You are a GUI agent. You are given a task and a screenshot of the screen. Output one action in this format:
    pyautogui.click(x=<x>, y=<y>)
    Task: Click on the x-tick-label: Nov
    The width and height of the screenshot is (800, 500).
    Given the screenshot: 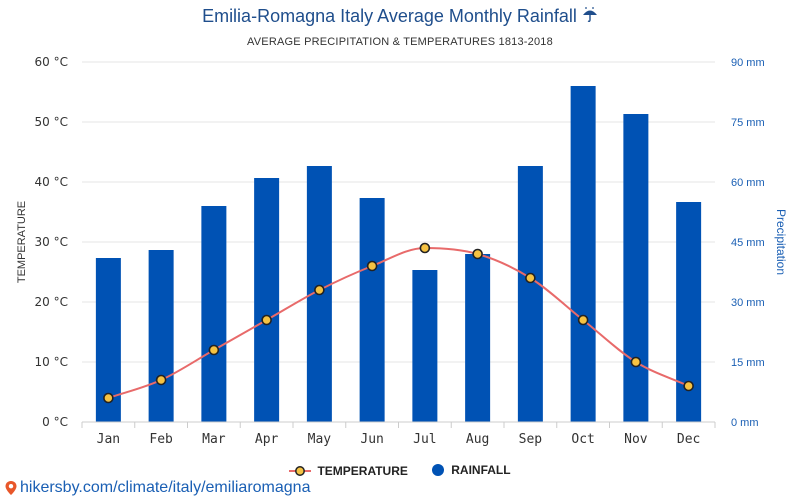 What is the action you would take?
    pyautogui.click(x=636, y=439)
    